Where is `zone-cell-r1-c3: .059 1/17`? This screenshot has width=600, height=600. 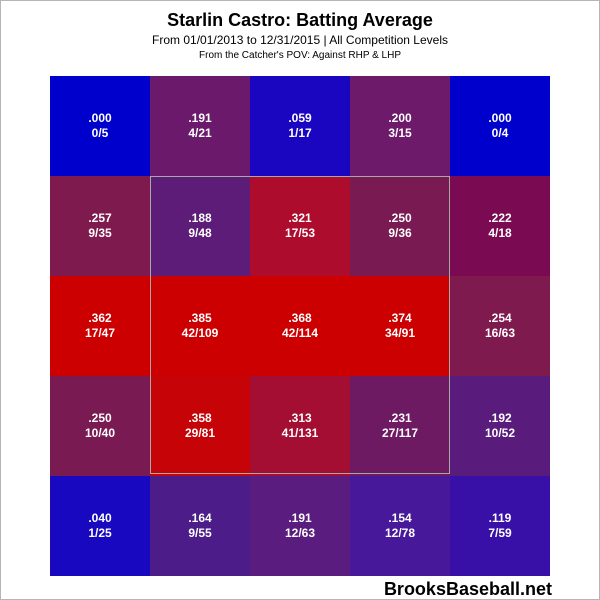
zone-cell-r1-c3: .059 1/17 is located at coordinates (300, 126).